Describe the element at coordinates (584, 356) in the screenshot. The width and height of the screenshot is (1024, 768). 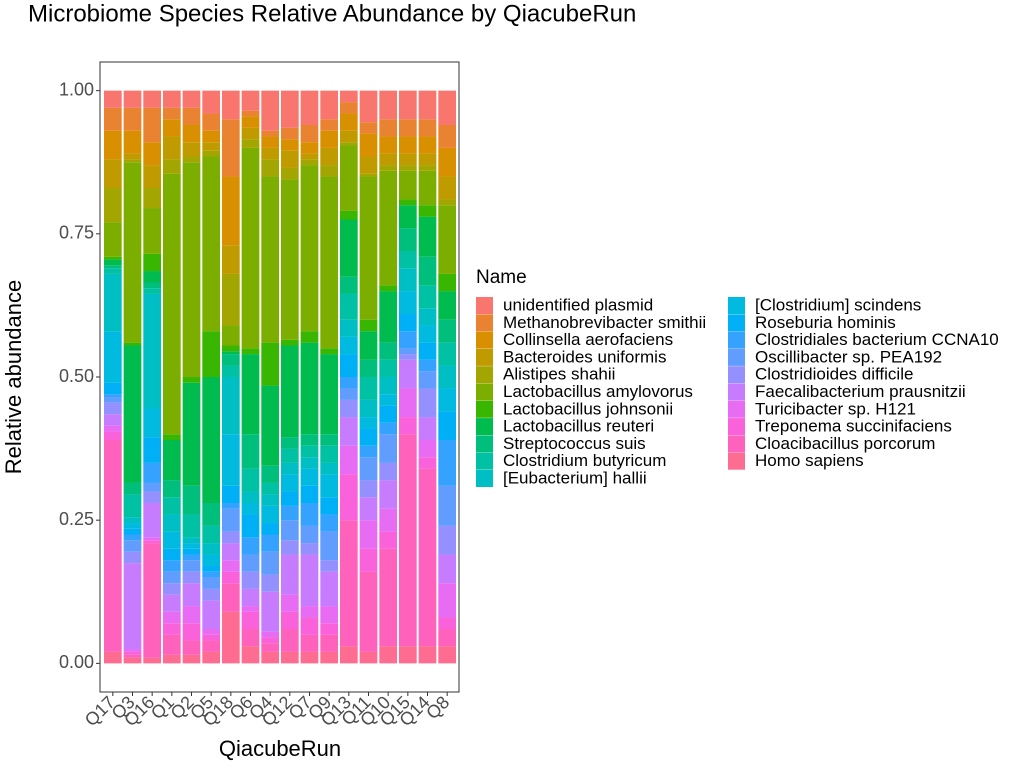
I see `legend-label: Bacteroides uniformis` at that location.